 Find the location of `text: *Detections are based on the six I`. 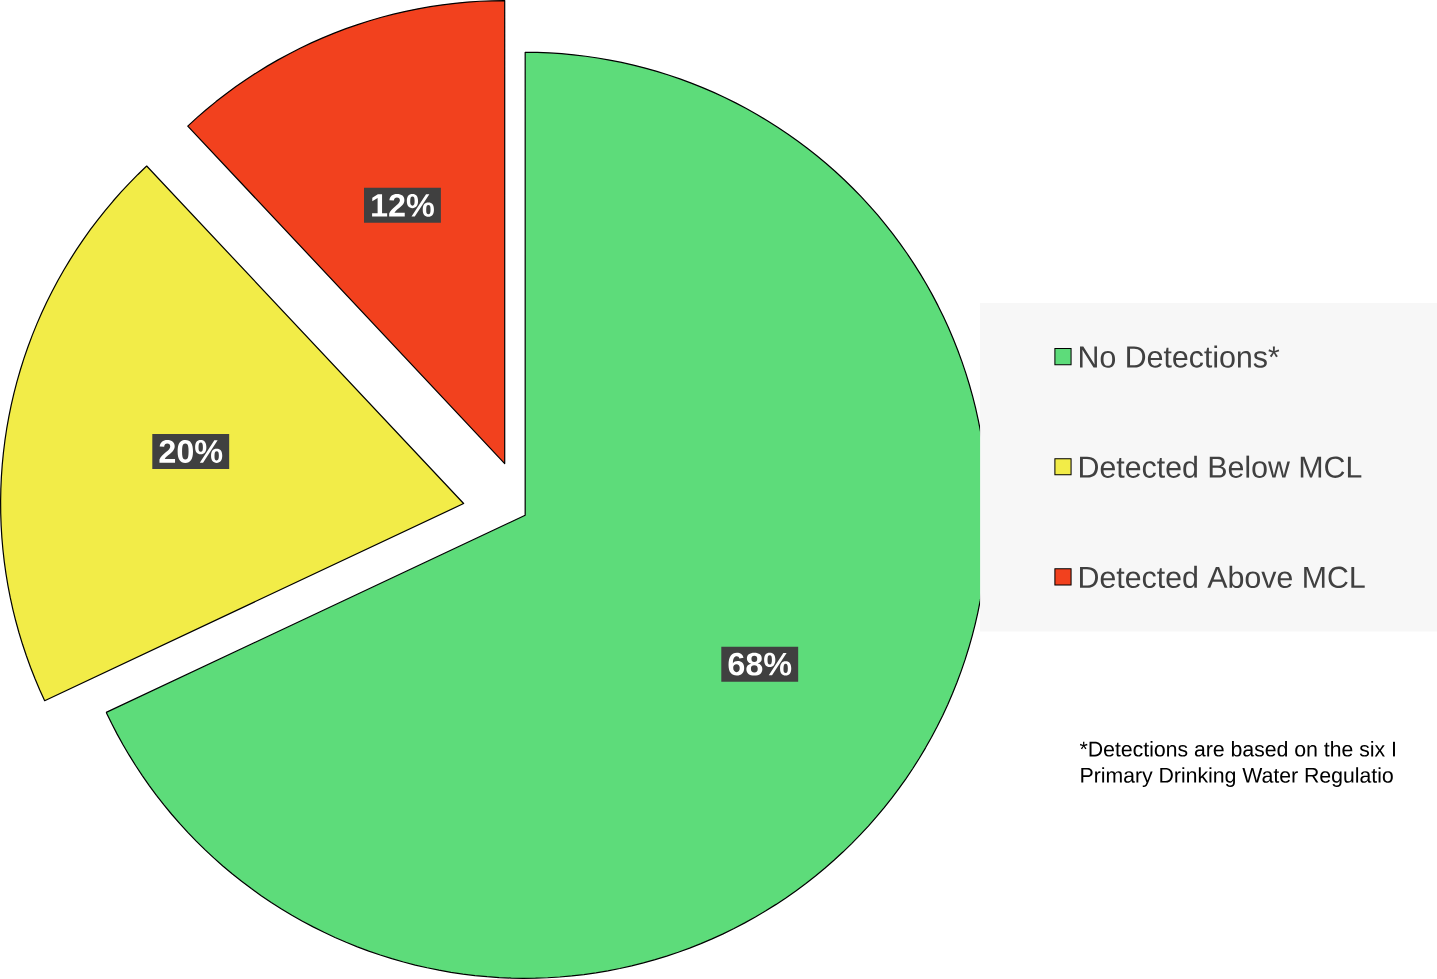

text: *Detections are based on the six I is located at coordinates (1237, 749).